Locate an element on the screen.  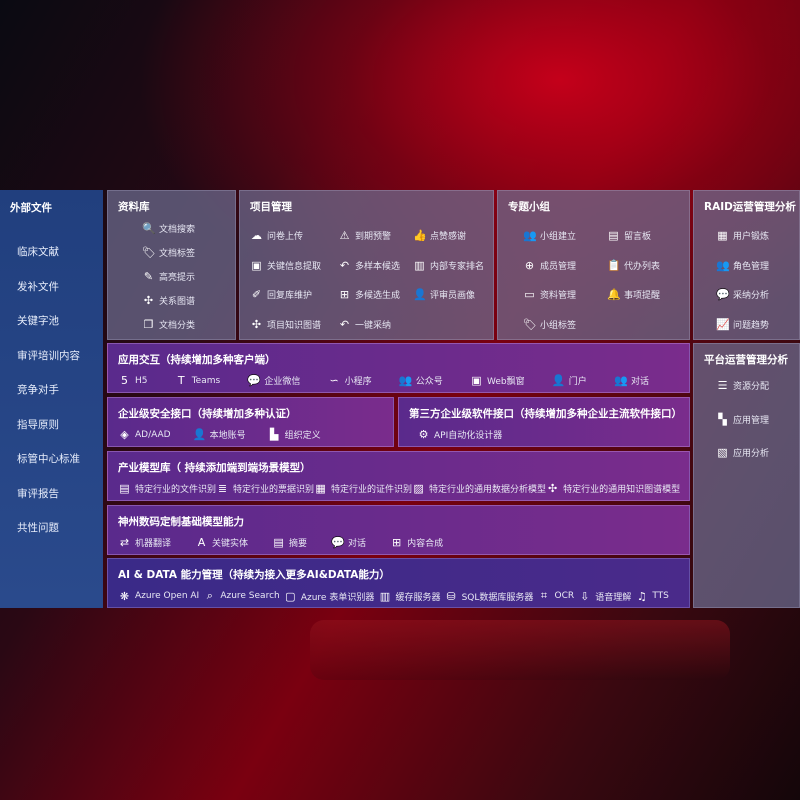
item-label: 采纳分析 is located at coordinates (751, 296).